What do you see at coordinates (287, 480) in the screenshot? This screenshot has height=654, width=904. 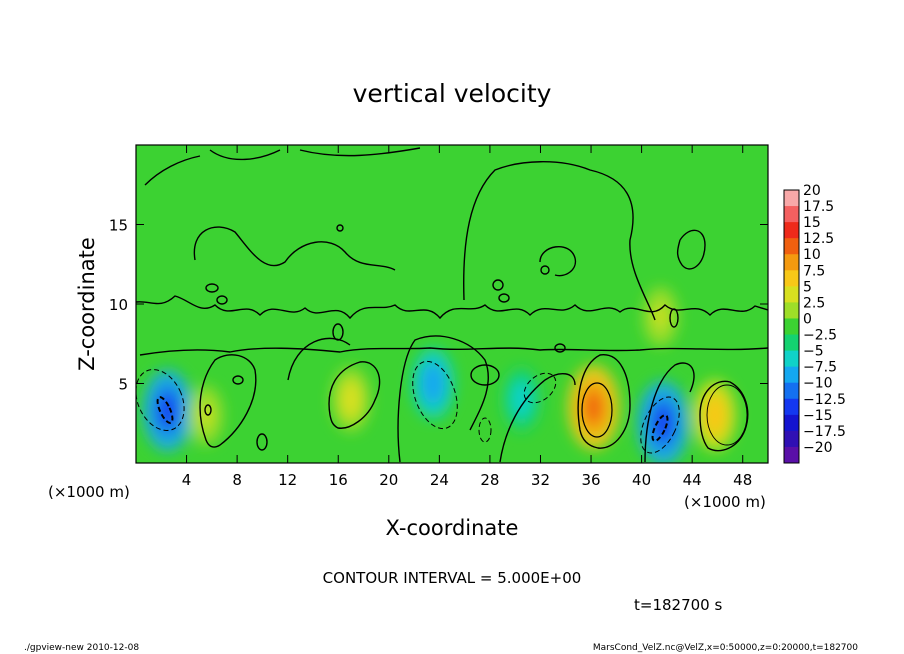 I see `x-tick-label: 12` at bounding box center [287, 480].